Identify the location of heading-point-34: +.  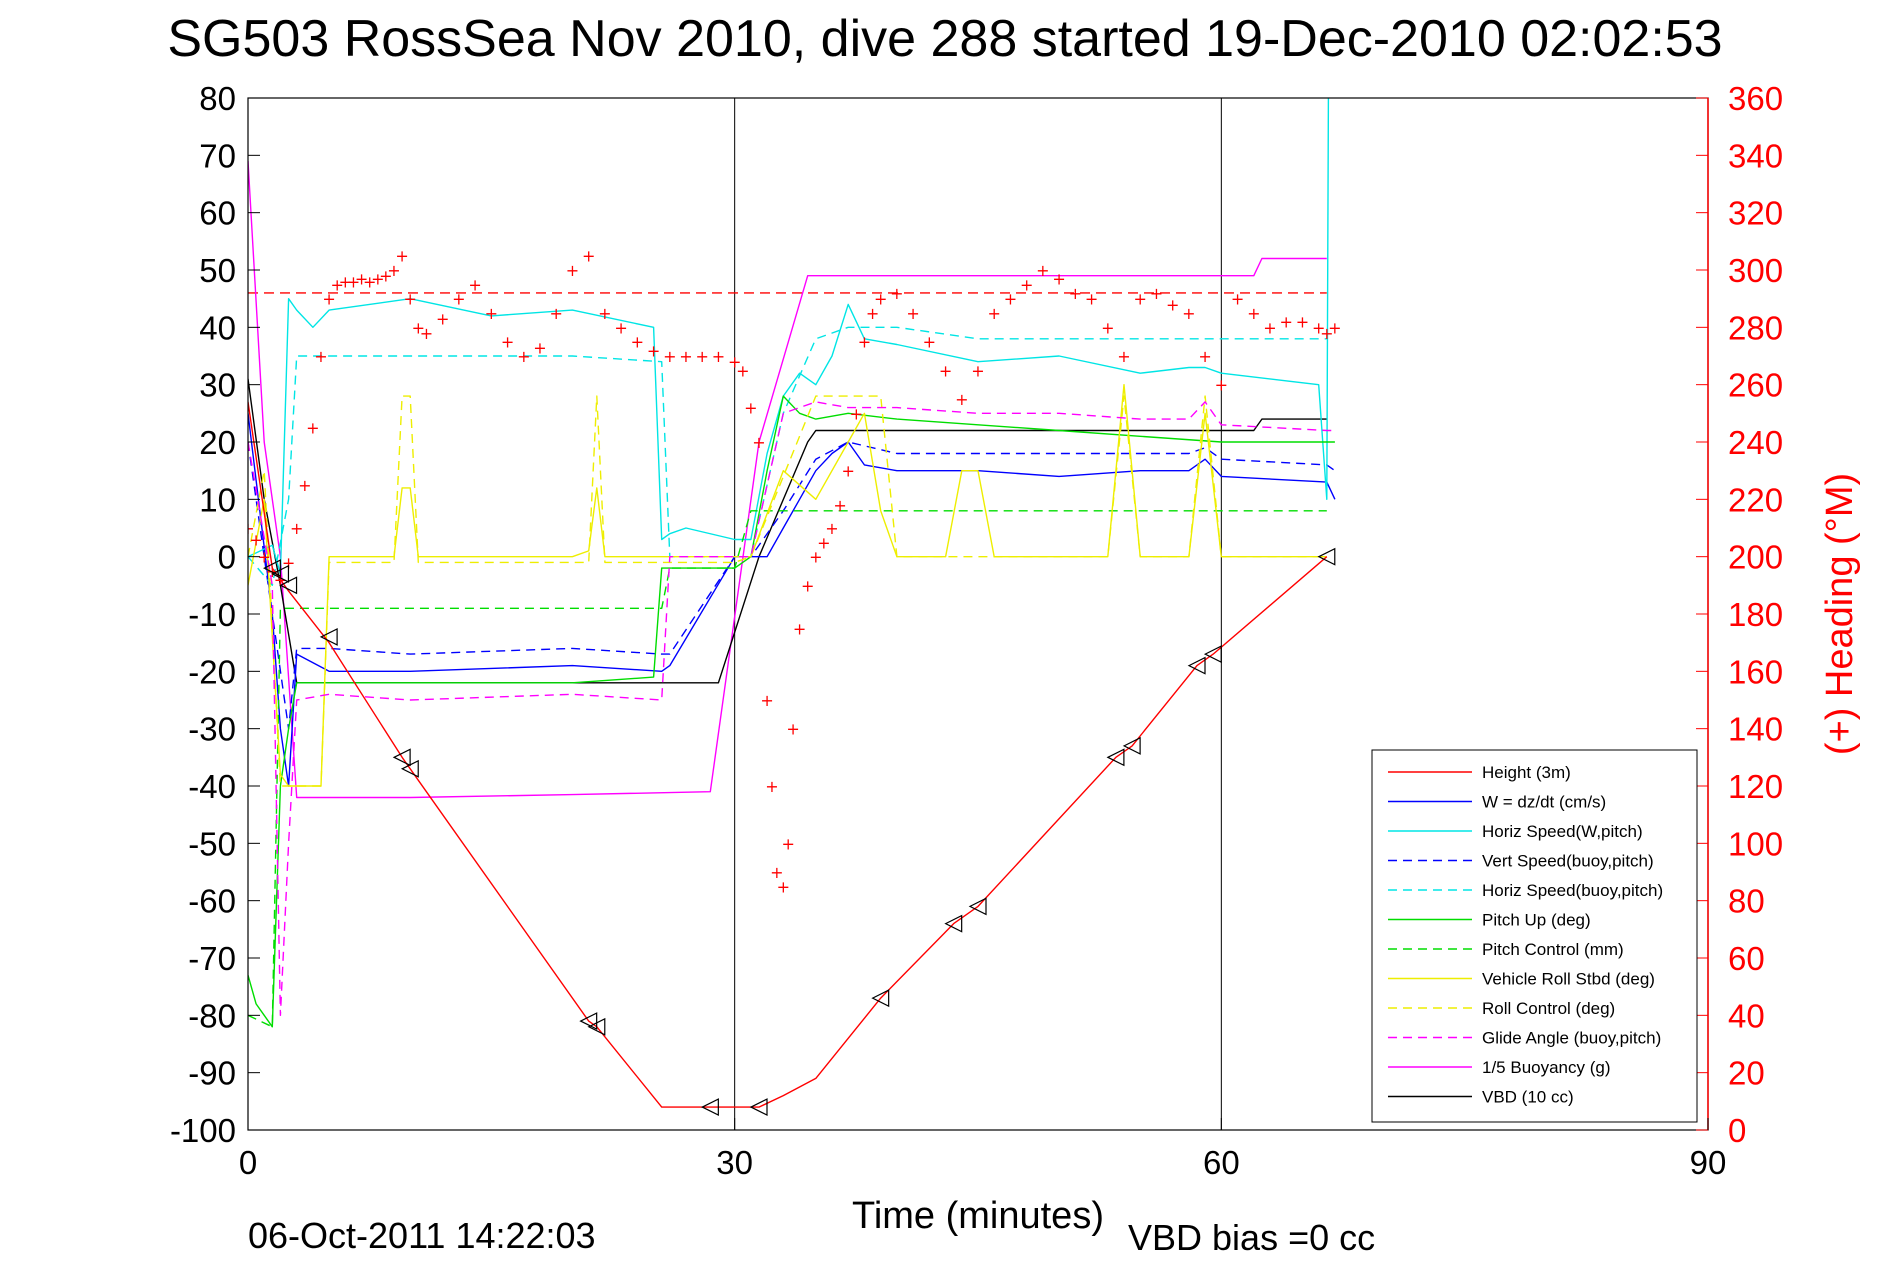
(620, 327).